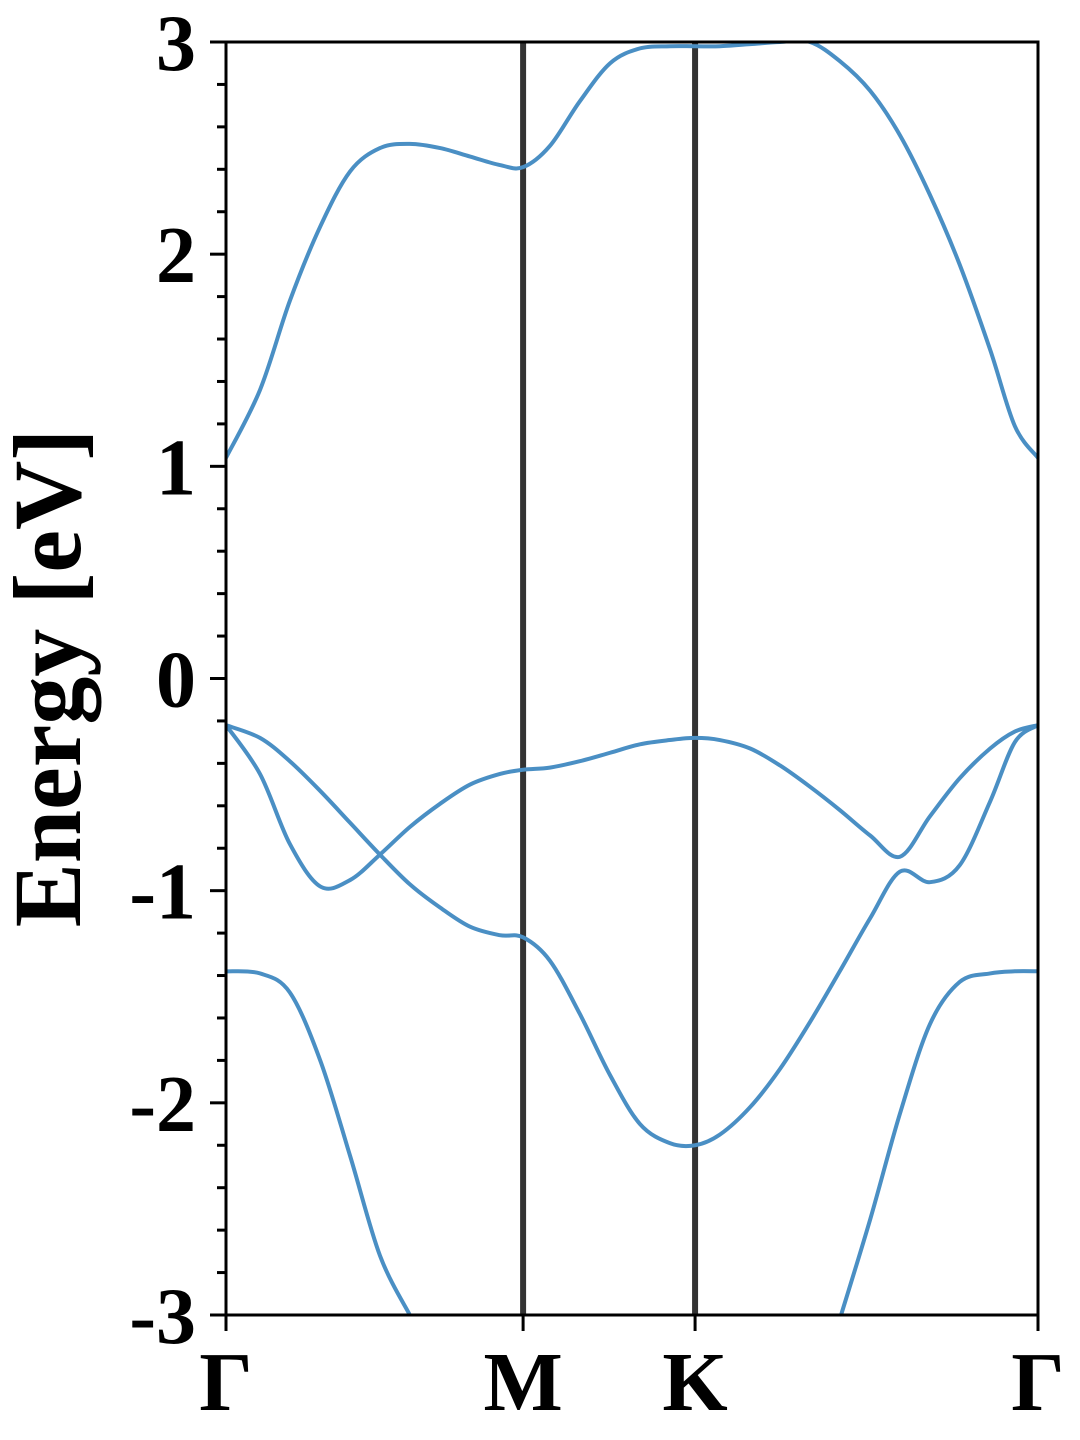  I want to click on y-tick-label: -3, so click(162, 1317).